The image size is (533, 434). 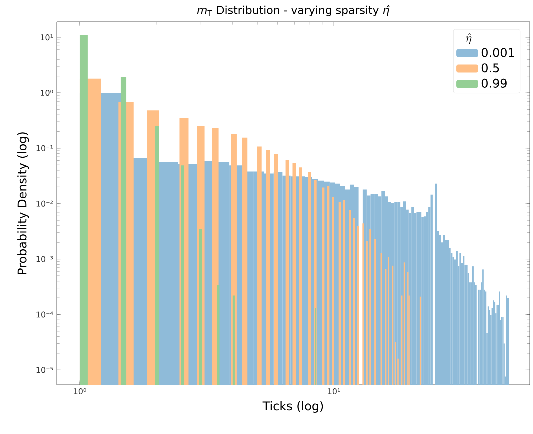 I want to click on chart-title: m$_{T}$ Distribution - varying sparsity η̂, so click(x=293, y=10).